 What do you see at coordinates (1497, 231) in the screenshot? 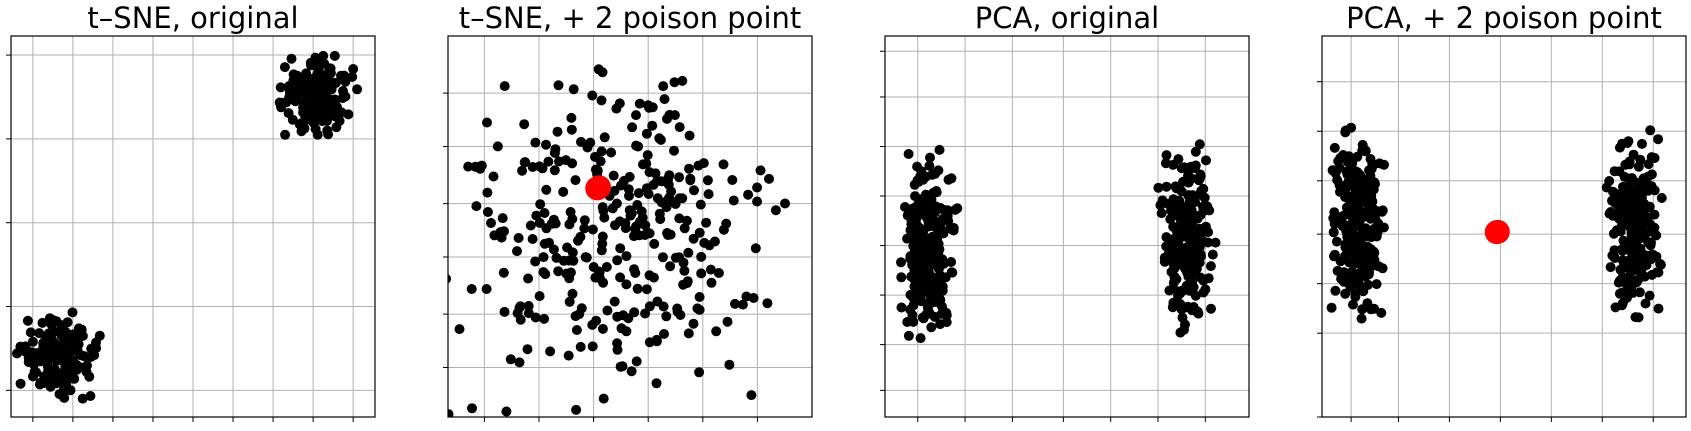
I see `poison-point` at bounding box center [1497, 231].